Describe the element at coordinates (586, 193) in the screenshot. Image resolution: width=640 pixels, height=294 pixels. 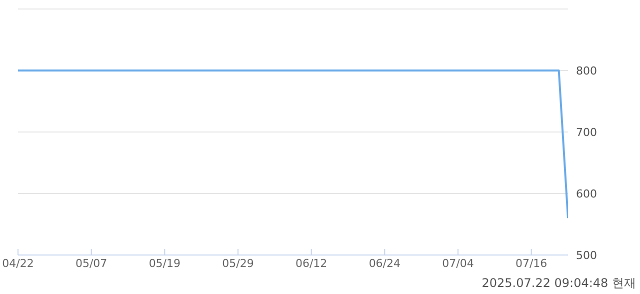
I see `y-tick-label: 600` at that location.